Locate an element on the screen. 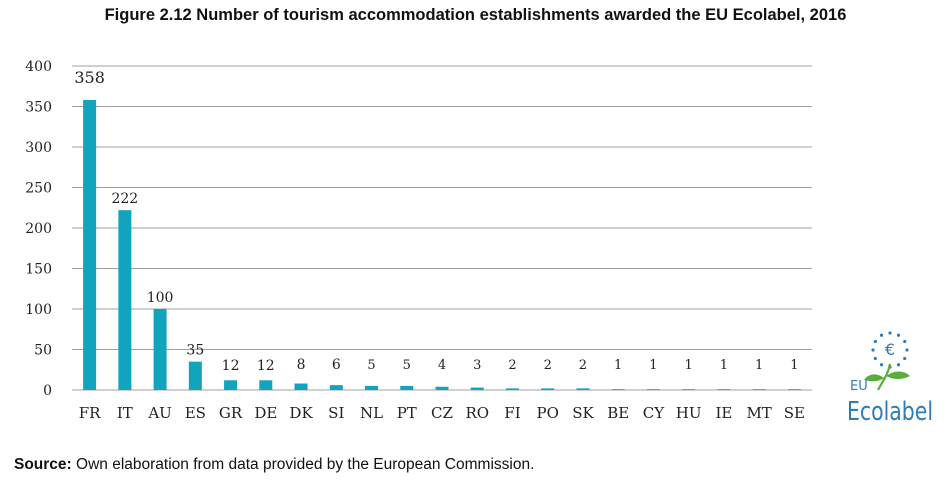  category-label: GR is located at coordinates (231, 413).